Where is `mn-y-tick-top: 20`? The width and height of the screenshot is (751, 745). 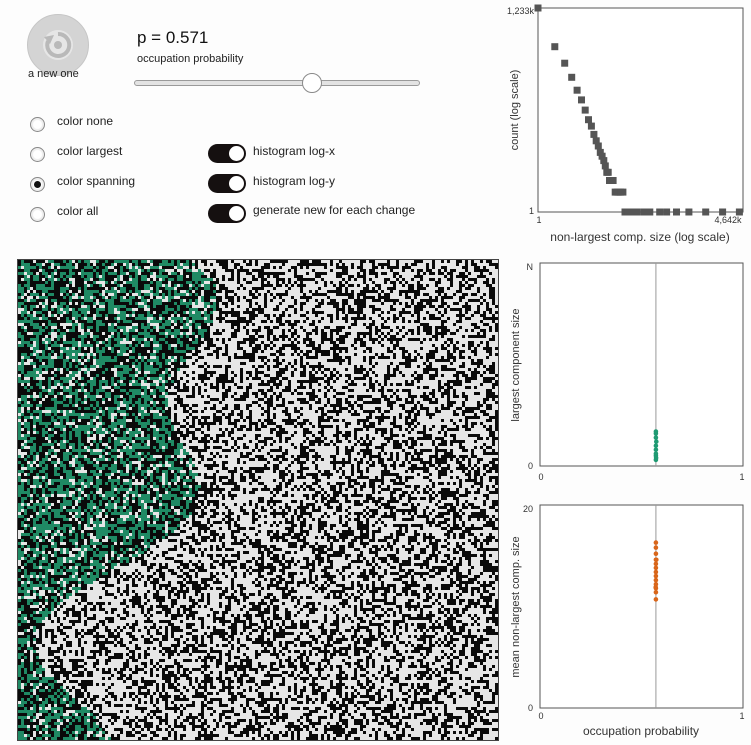 mn-y-tick-top: 20 is located at coordinates (528, 509).